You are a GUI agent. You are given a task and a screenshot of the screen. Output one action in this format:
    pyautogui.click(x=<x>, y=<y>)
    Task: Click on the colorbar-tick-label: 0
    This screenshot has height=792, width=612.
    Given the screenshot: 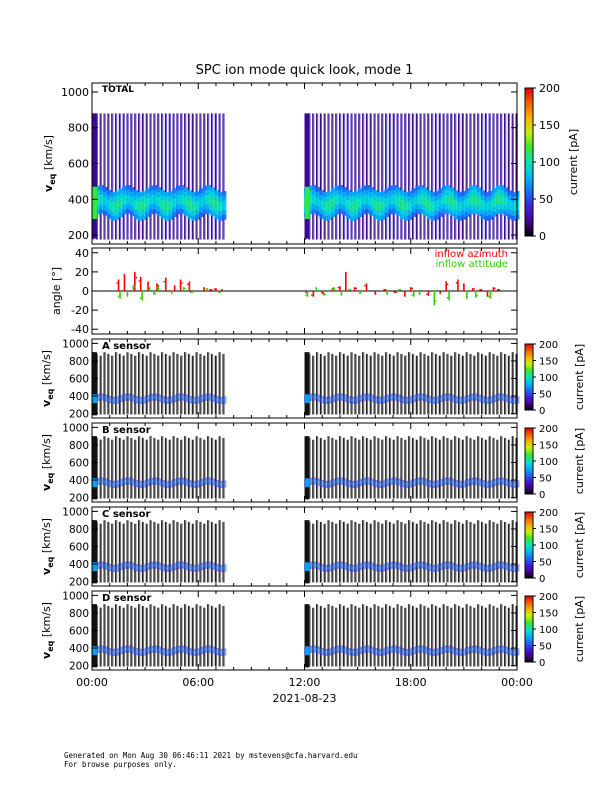 What is the action you would take?
    pyautogui.click(x=542, y=579)
    